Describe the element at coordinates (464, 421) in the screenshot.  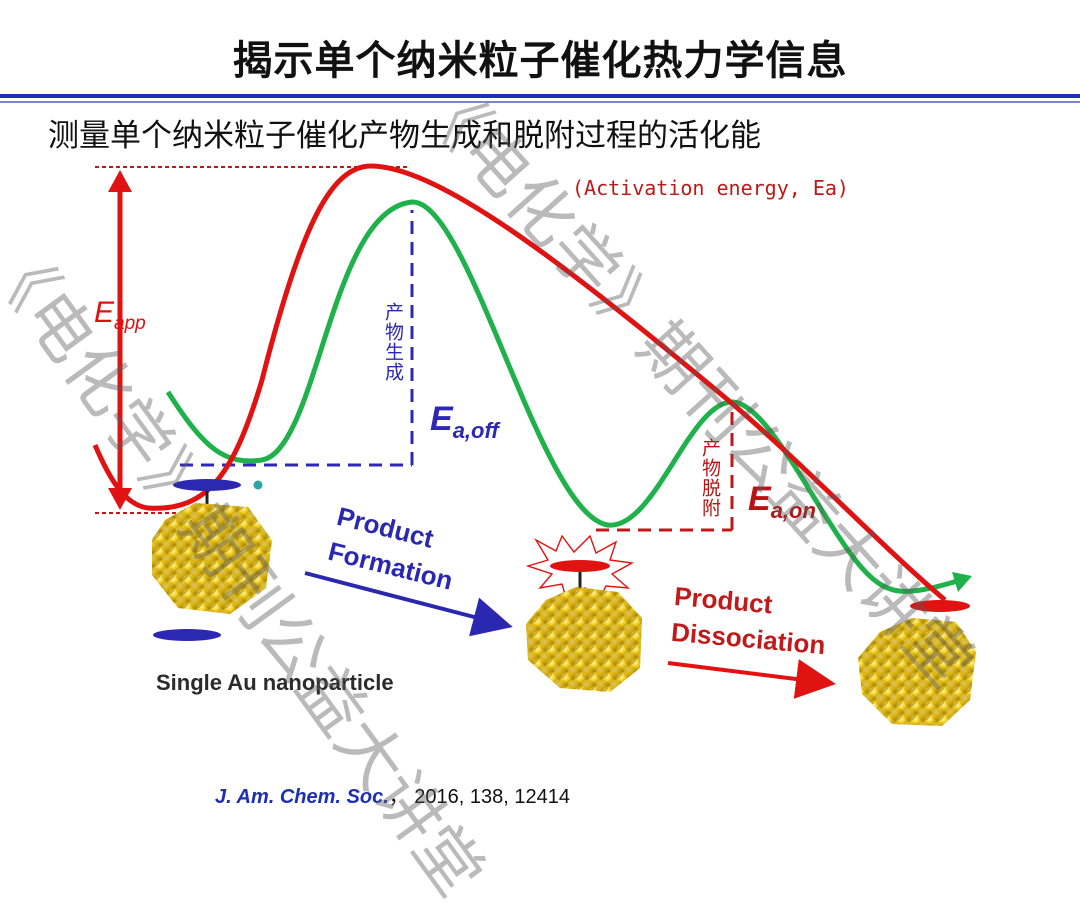
I see `e-a-off-label: Ea,off` at that location.